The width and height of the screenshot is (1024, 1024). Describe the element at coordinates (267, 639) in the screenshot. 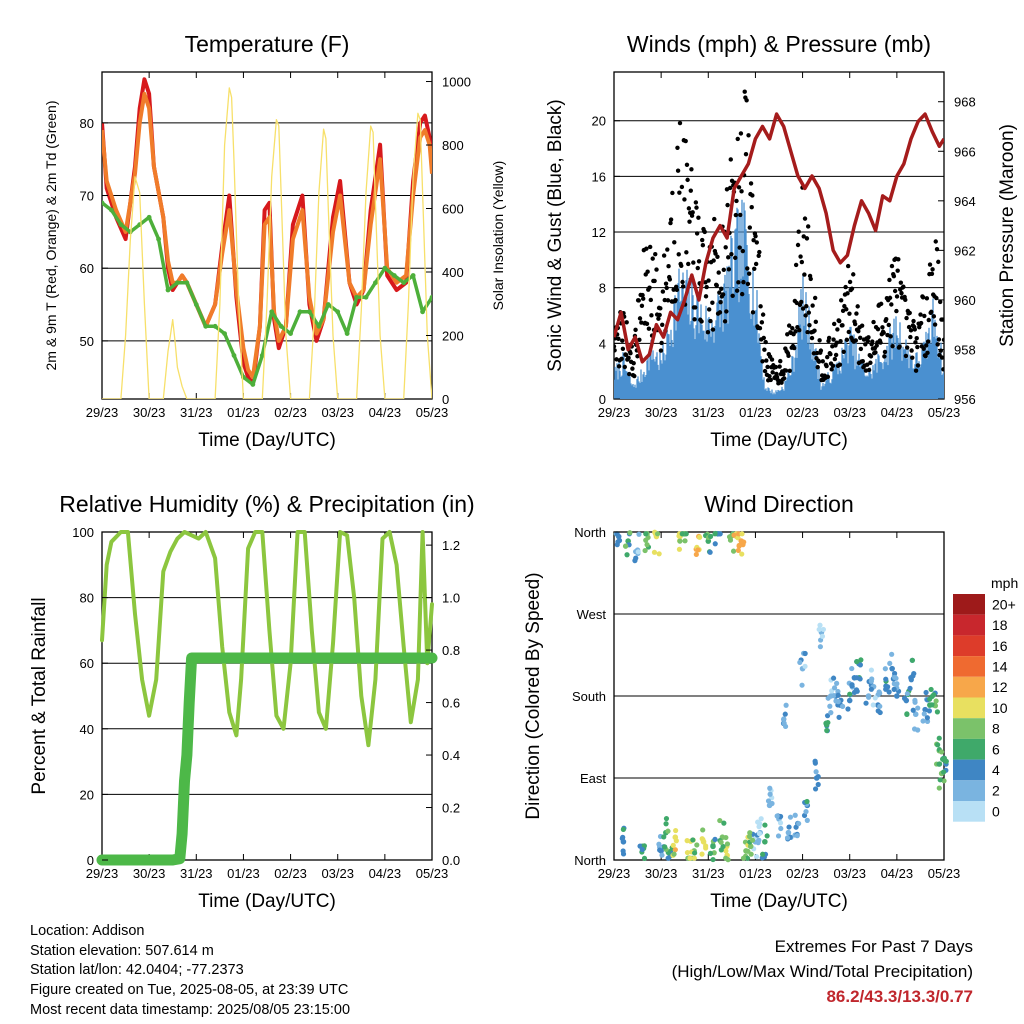

I see `series-line-rh` at that location.